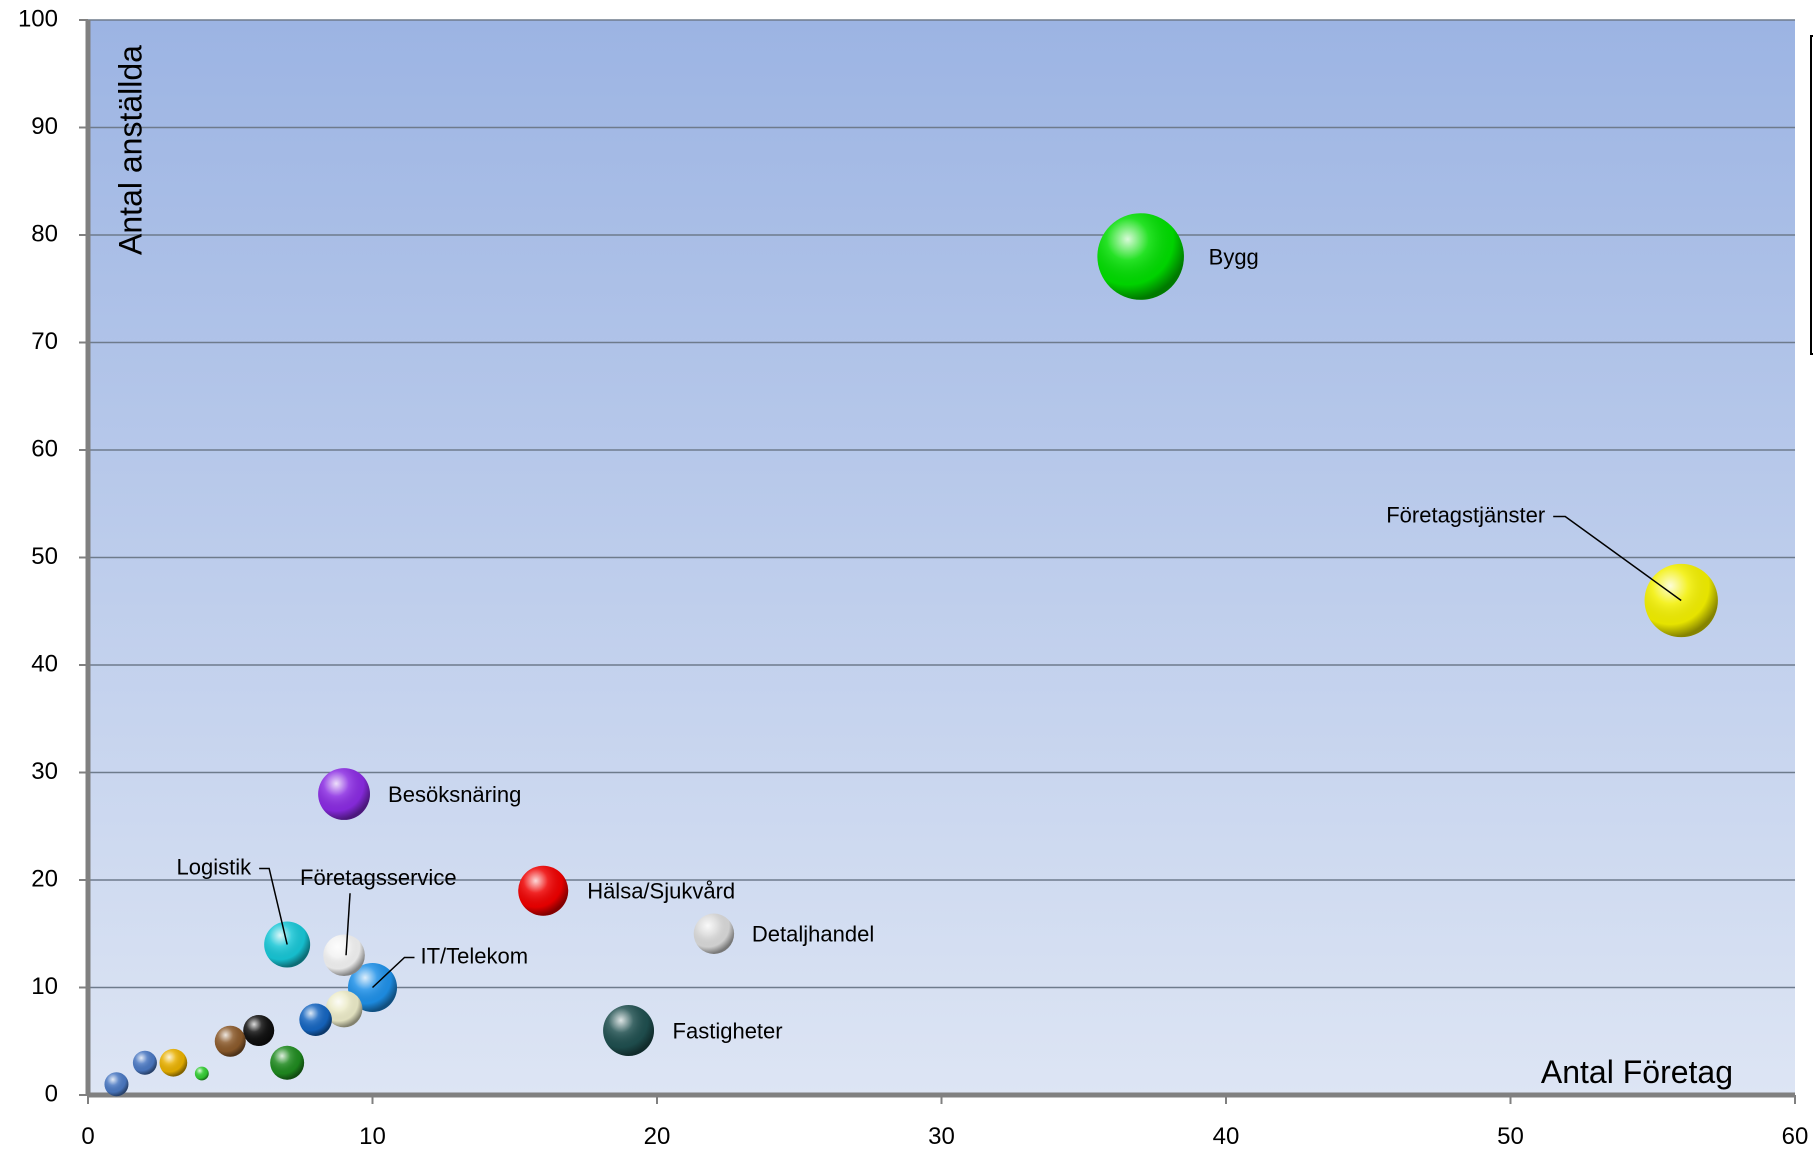 The width and height of the screenshot is (1813, 1151). I want to click on bubble-label: Logistik, so click(215, 866).